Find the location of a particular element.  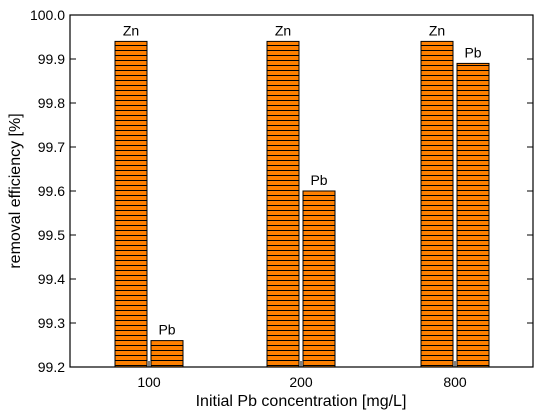

y-tick-label: 99.3 is located at coordinates (51, 323).